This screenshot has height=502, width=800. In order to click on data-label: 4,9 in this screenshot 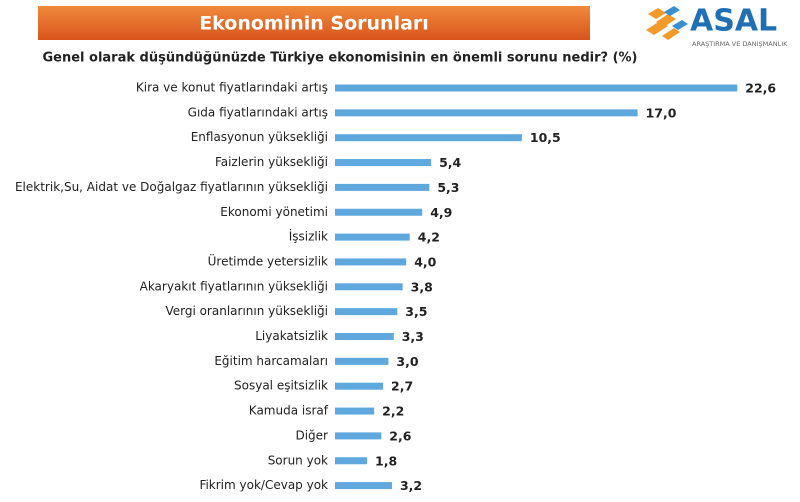, I will do `click(441, 212)`.